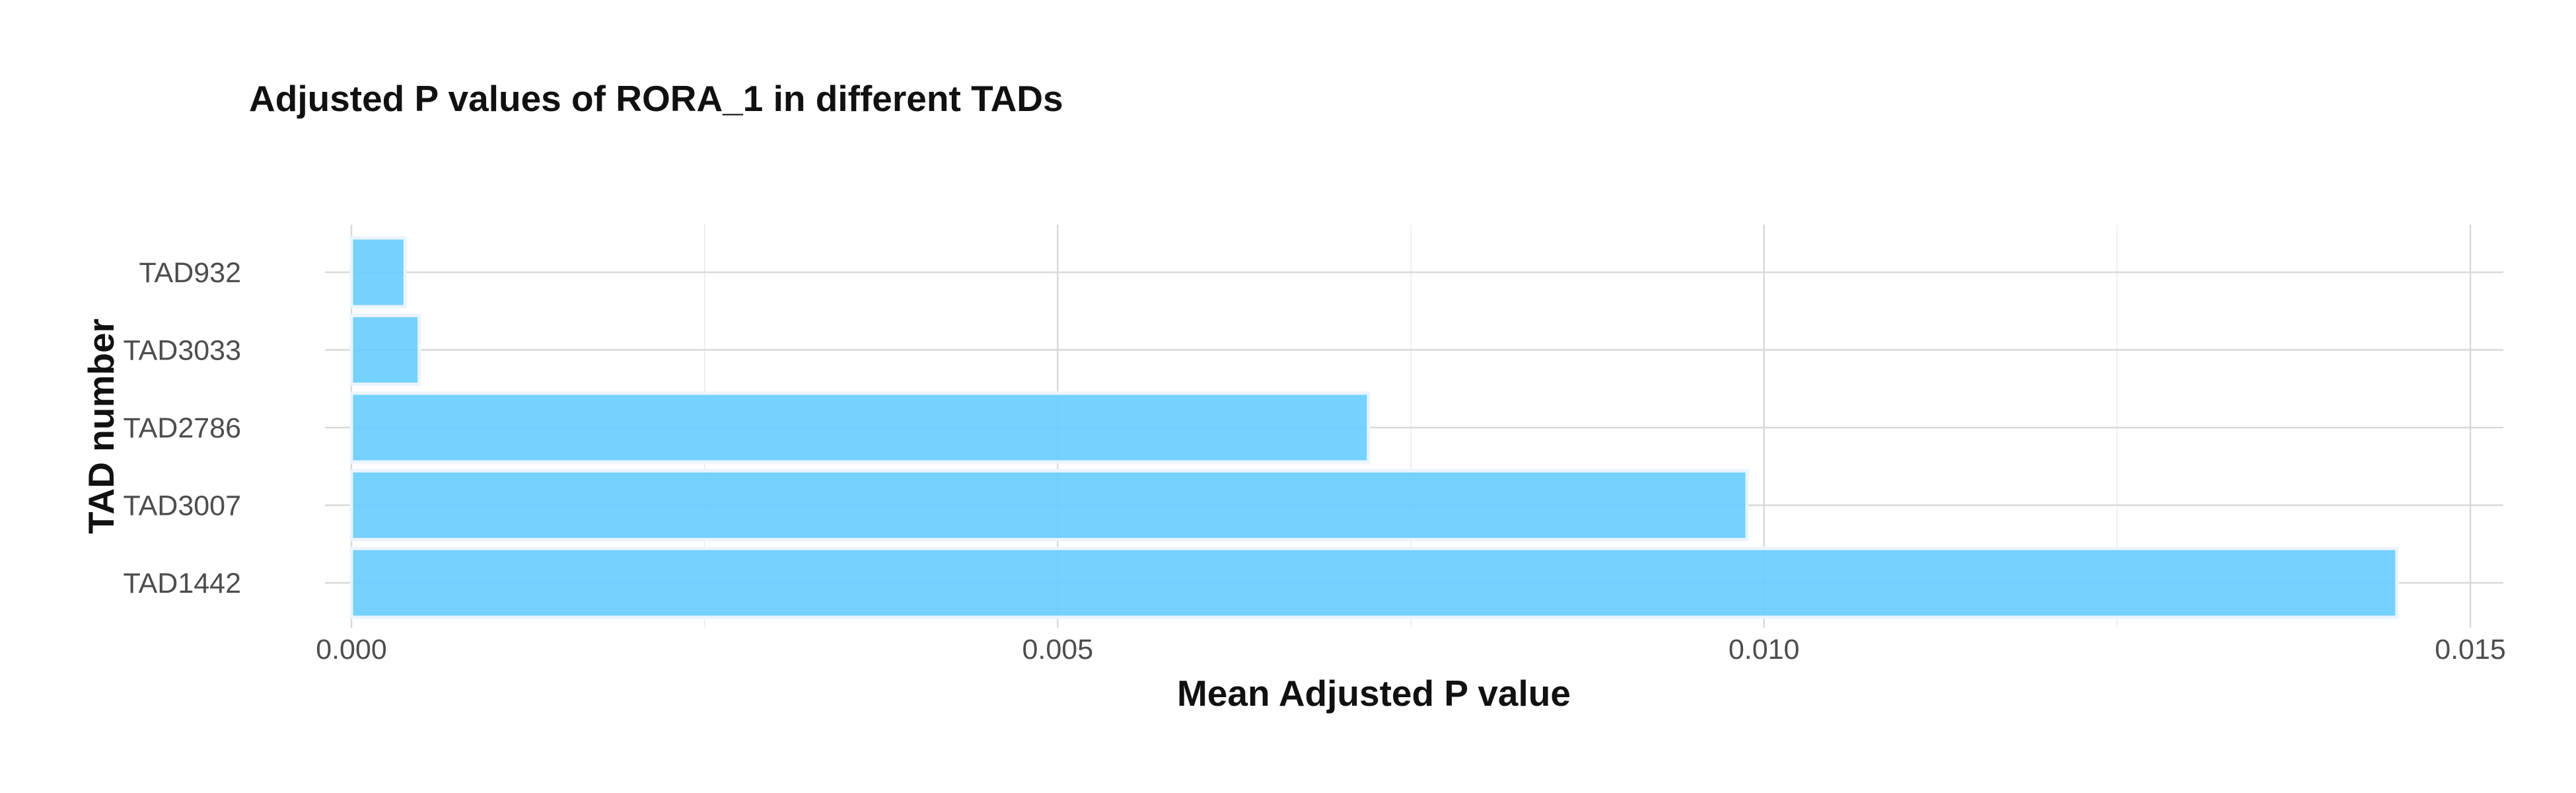 This screenshot has width=2576, height=793. What do you see at coordinates (1765, 650) in the screenshot?
I see `x-tick-label: 0.010` at bounding box center [1765, 650].